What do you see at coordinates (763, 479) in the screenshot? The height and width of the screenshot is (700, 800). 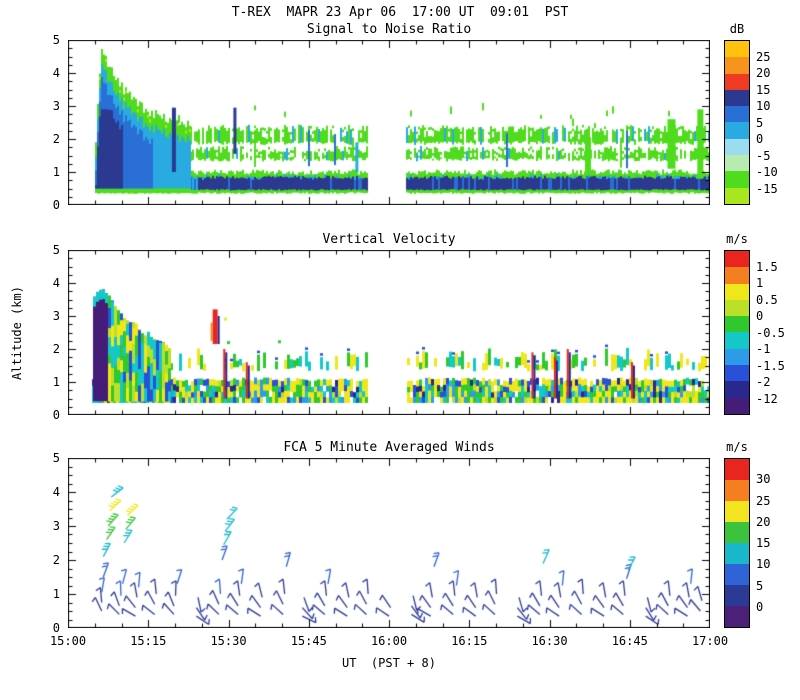 I see `colorbar-tick-label: 30` at bounding box center [763, 479].